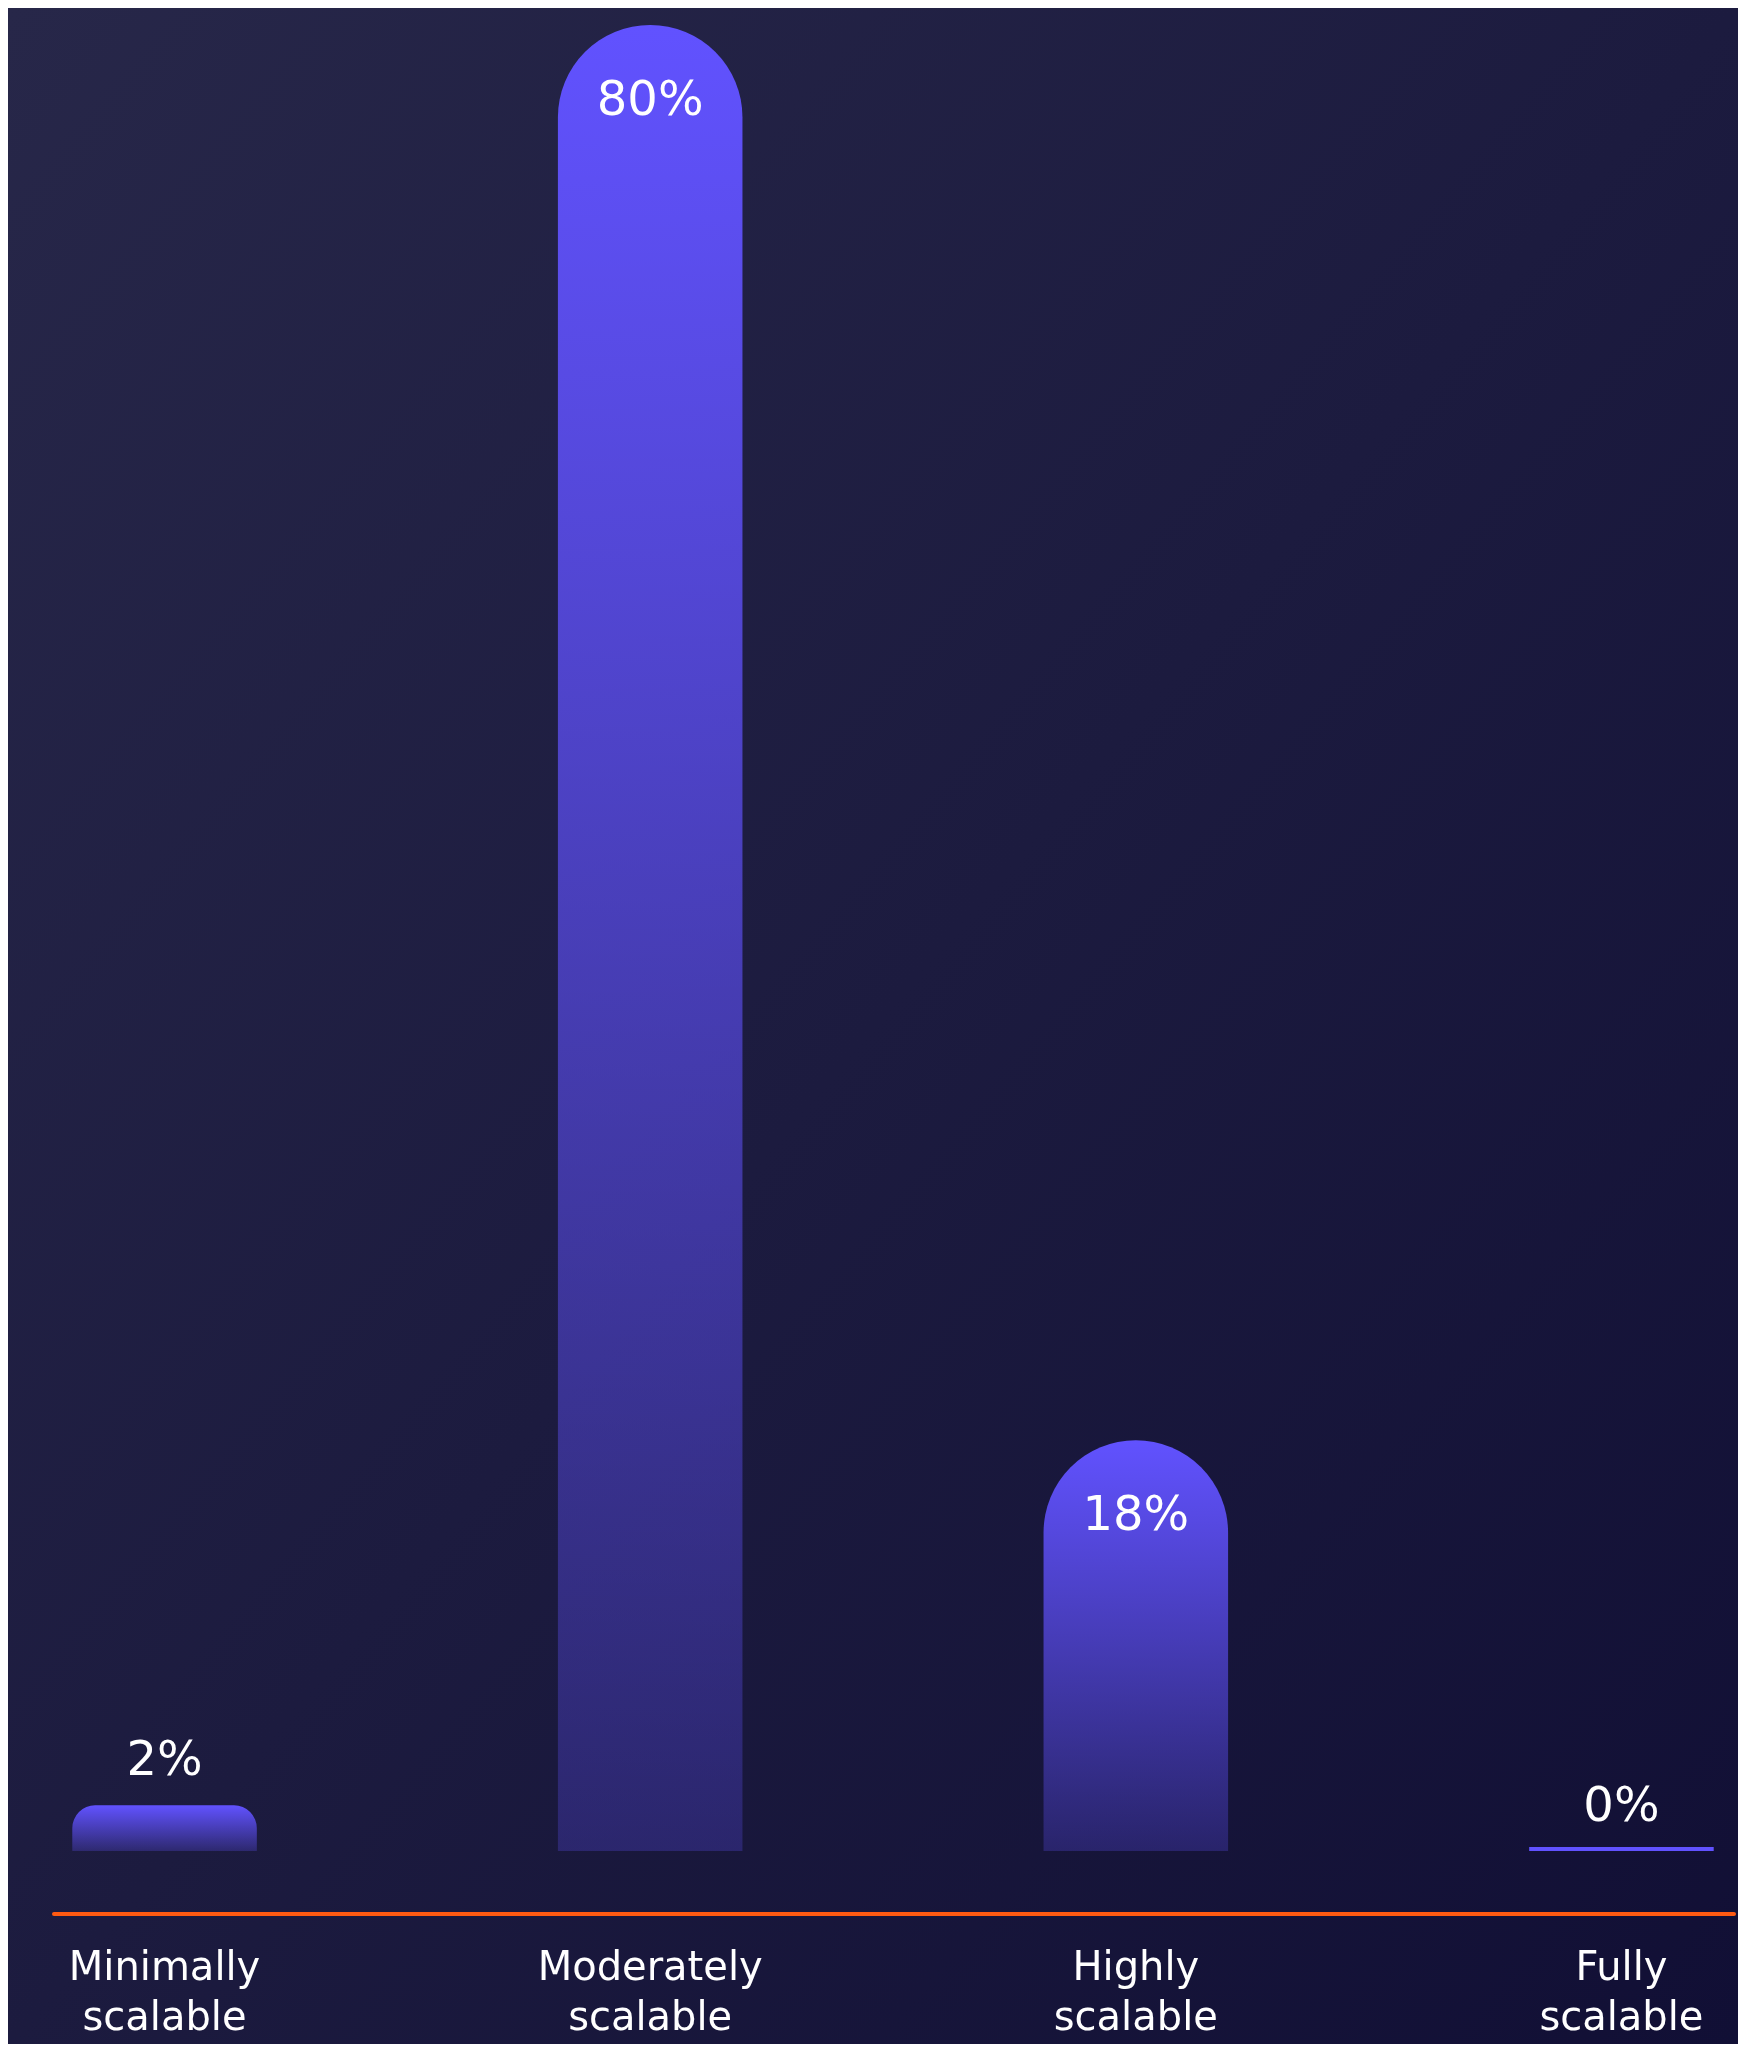 This screenshot has height=2052, width=1746. I want to click on data-label: 2%, so click(164, 1758).